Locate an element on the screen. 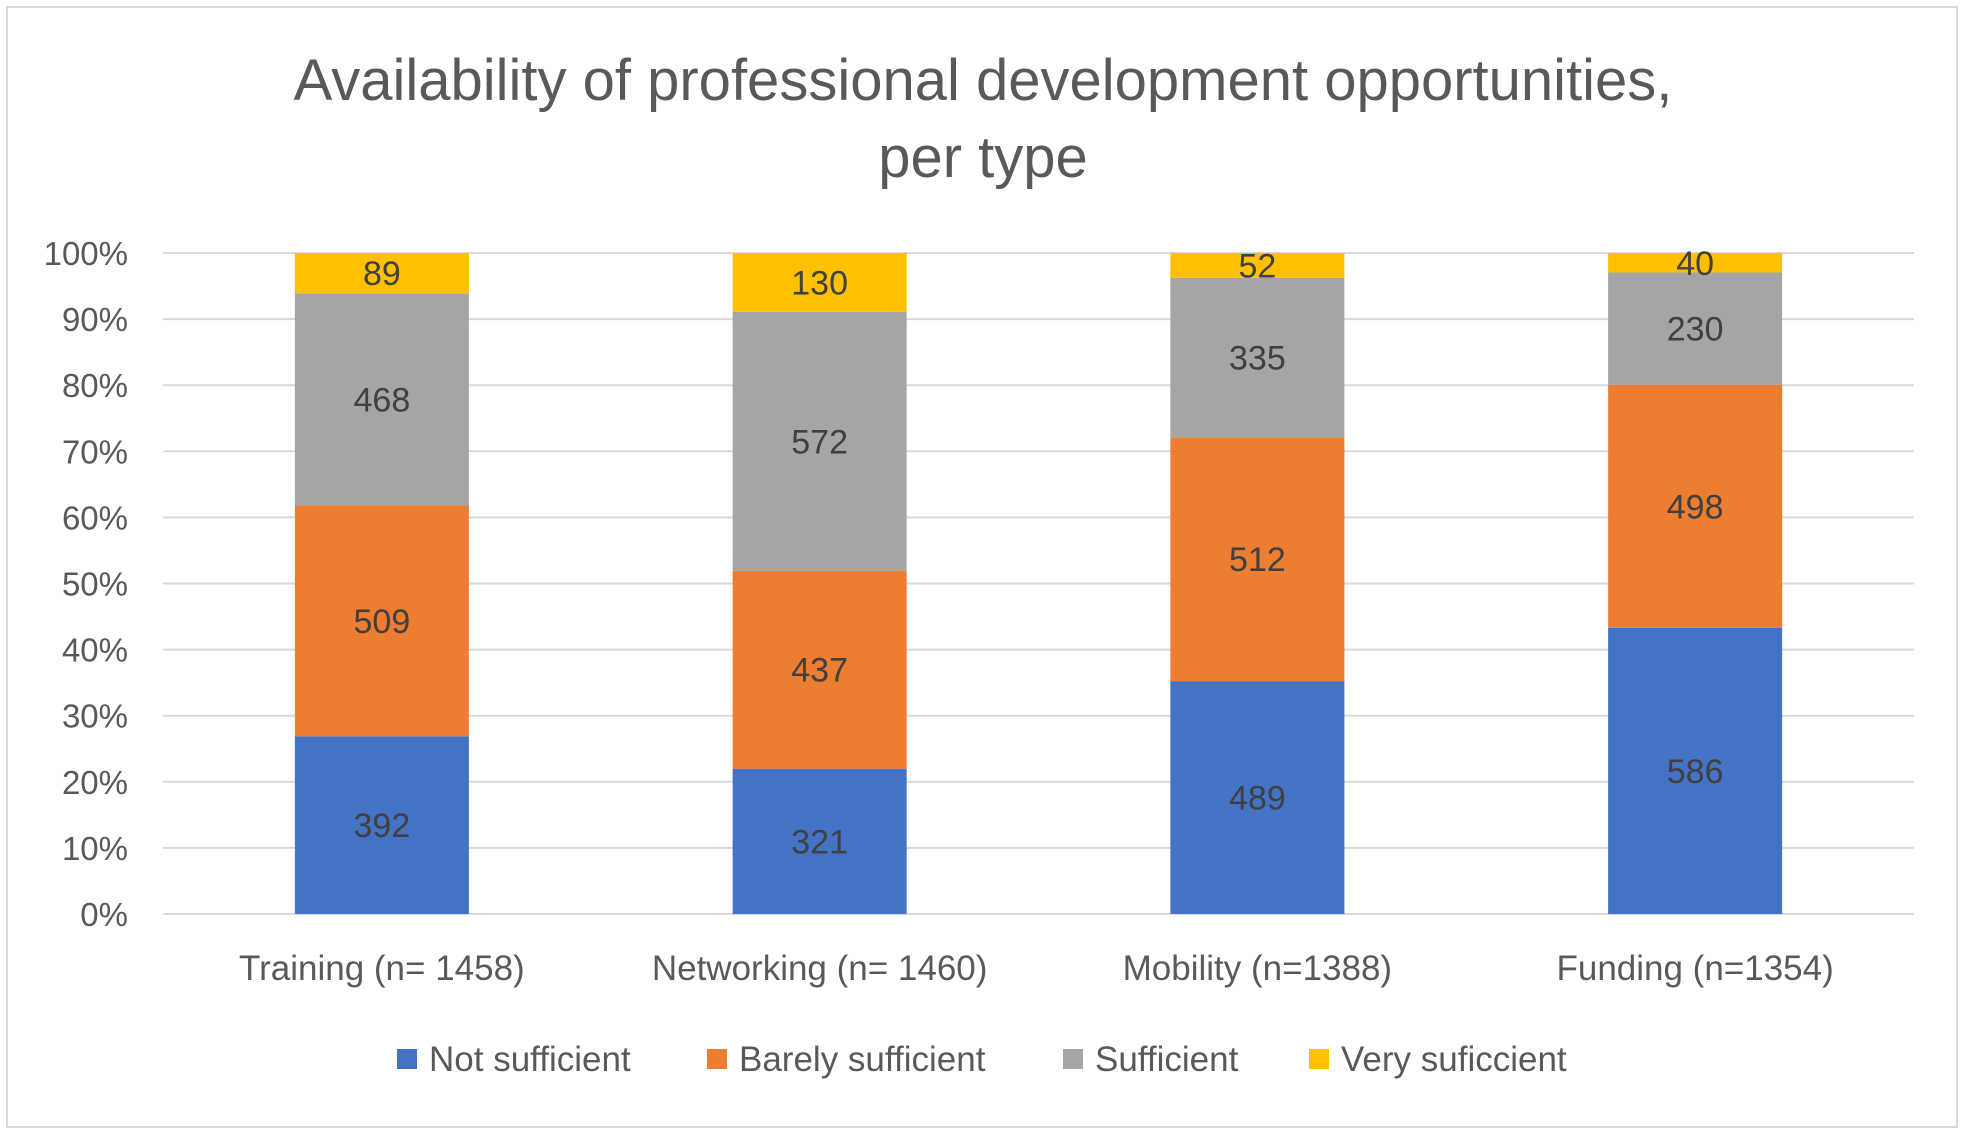 This screenshot has width=1966, height=1136. x-category-label: Funding (n=1354) is located at coordinates (1694, 968).